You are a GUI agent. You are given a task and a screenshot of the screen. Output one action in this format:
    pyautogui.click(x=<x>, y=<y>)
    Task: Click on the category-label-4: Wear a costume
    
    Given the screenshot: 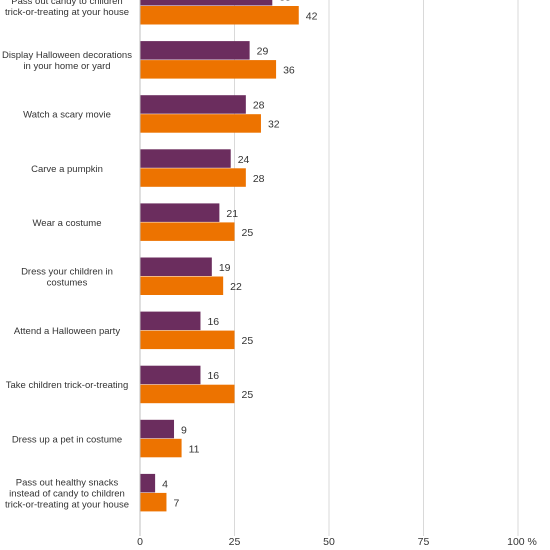 What is the action you would take?
    pyautogui.click(x=67, y=223)
    